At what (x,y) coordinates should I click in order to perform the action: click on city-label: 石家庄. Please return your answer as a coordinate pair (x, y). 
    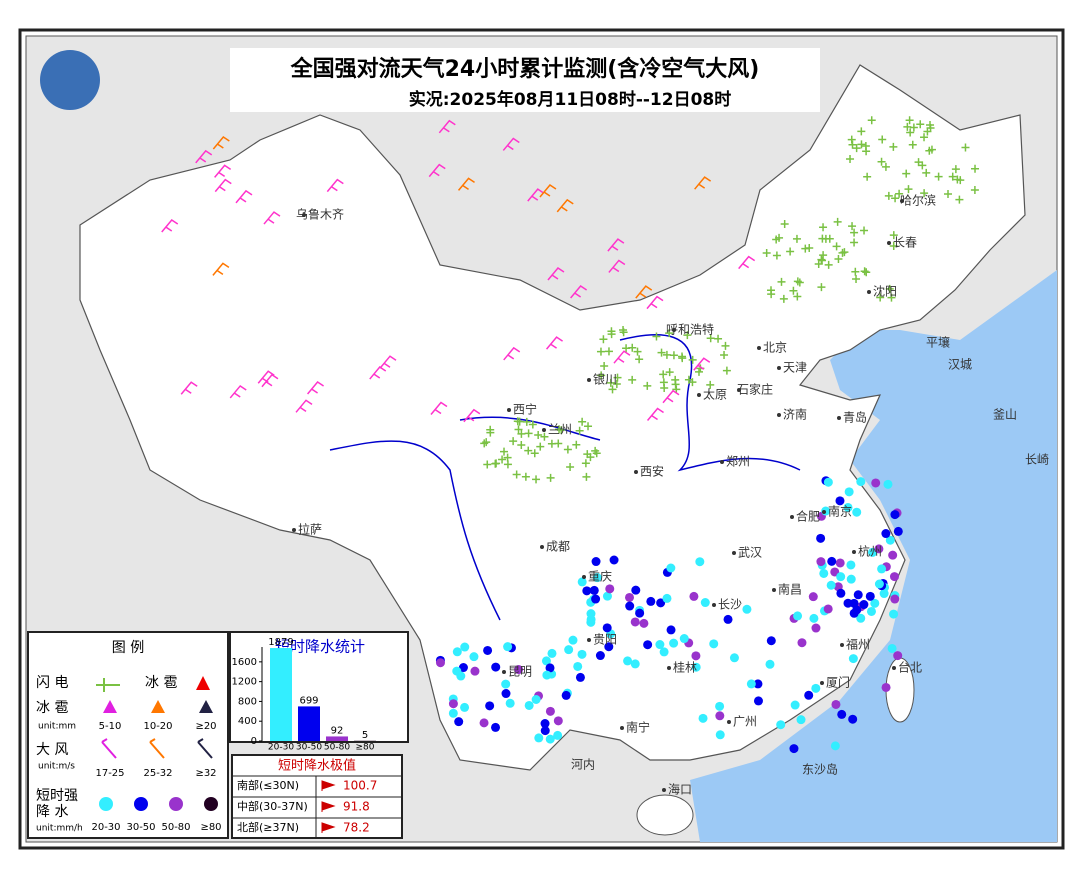
    Looking at the image, I should click on (755, 389).